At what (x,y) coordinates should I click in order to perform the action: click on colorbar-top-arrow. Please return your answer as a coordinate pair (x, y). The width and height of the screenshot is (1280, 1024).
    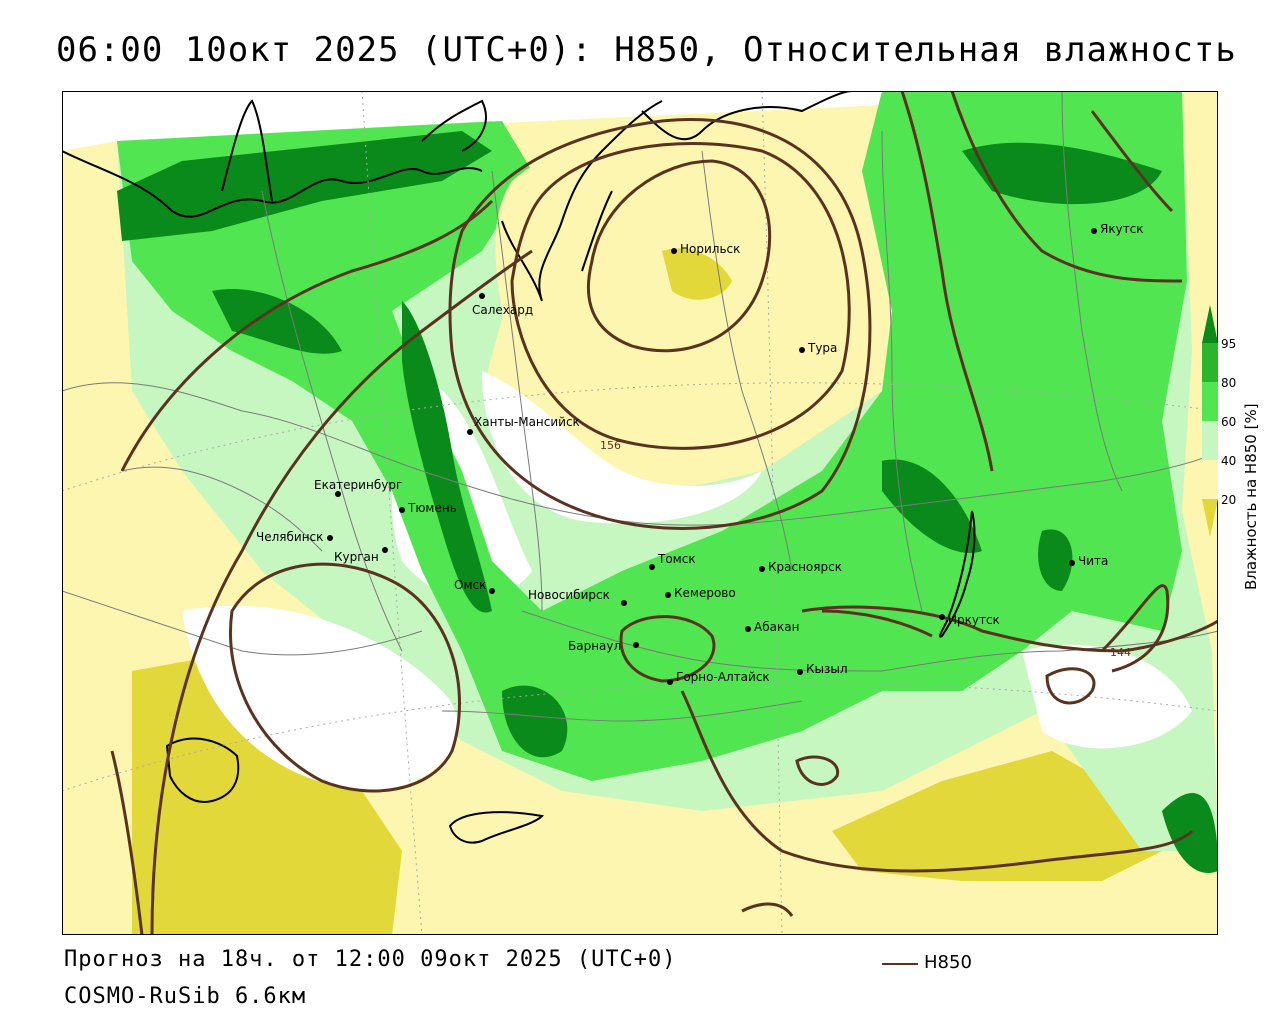
    Looking at the image, I should click on (1210, 324).